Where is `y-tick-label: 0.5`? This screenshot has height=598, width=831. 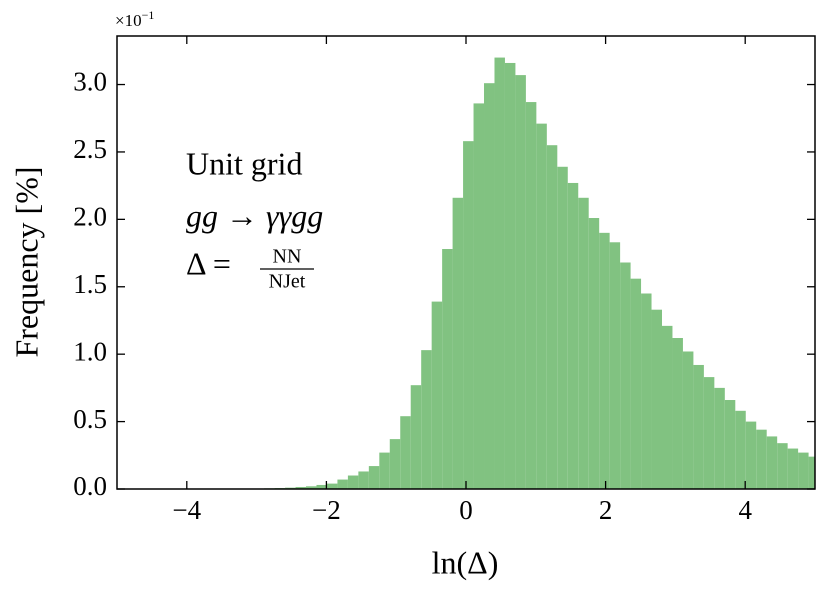 y-tick-label: 0.5 is located at coordinates (90, 419).